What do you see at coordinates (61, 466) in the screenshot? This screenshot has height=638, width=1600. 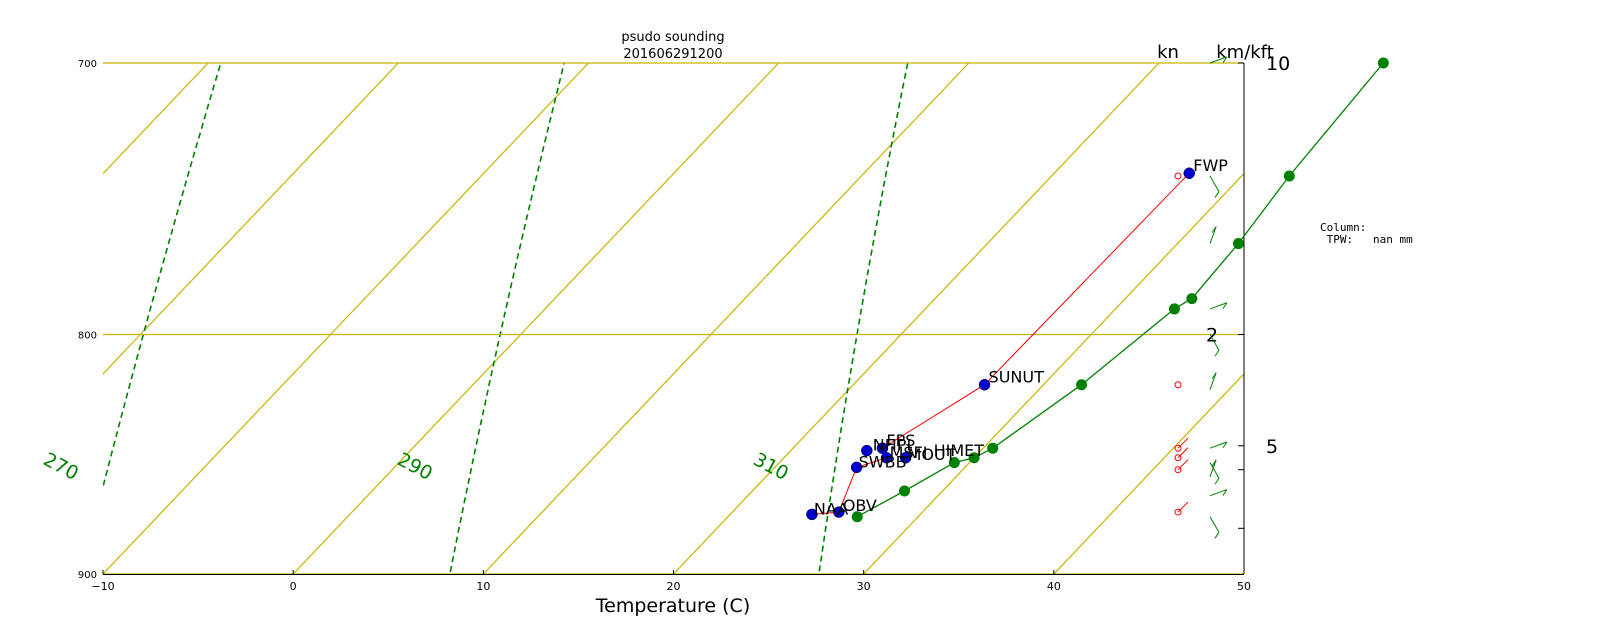 I see `dry-adiabat-label: 270` at bounding box center [61, 466].